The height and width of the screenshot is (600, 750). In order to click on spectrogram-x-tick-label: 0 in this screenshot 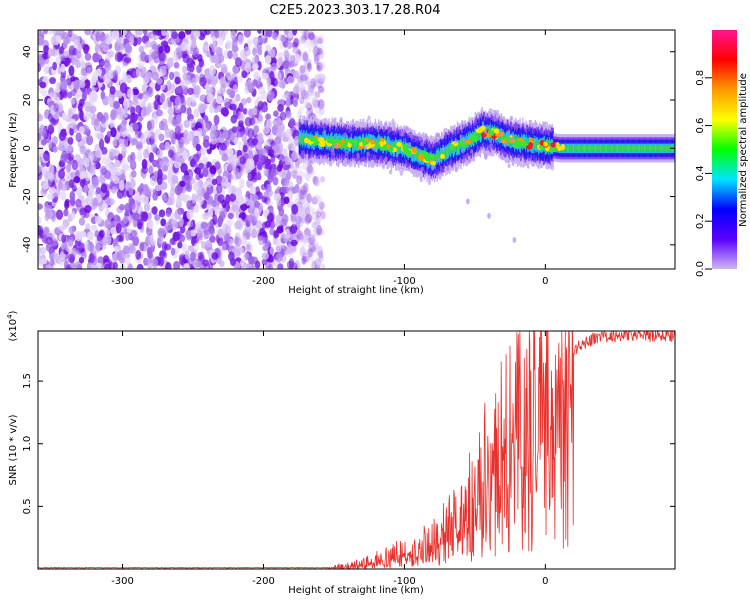, I will do `click(545, 281)`.